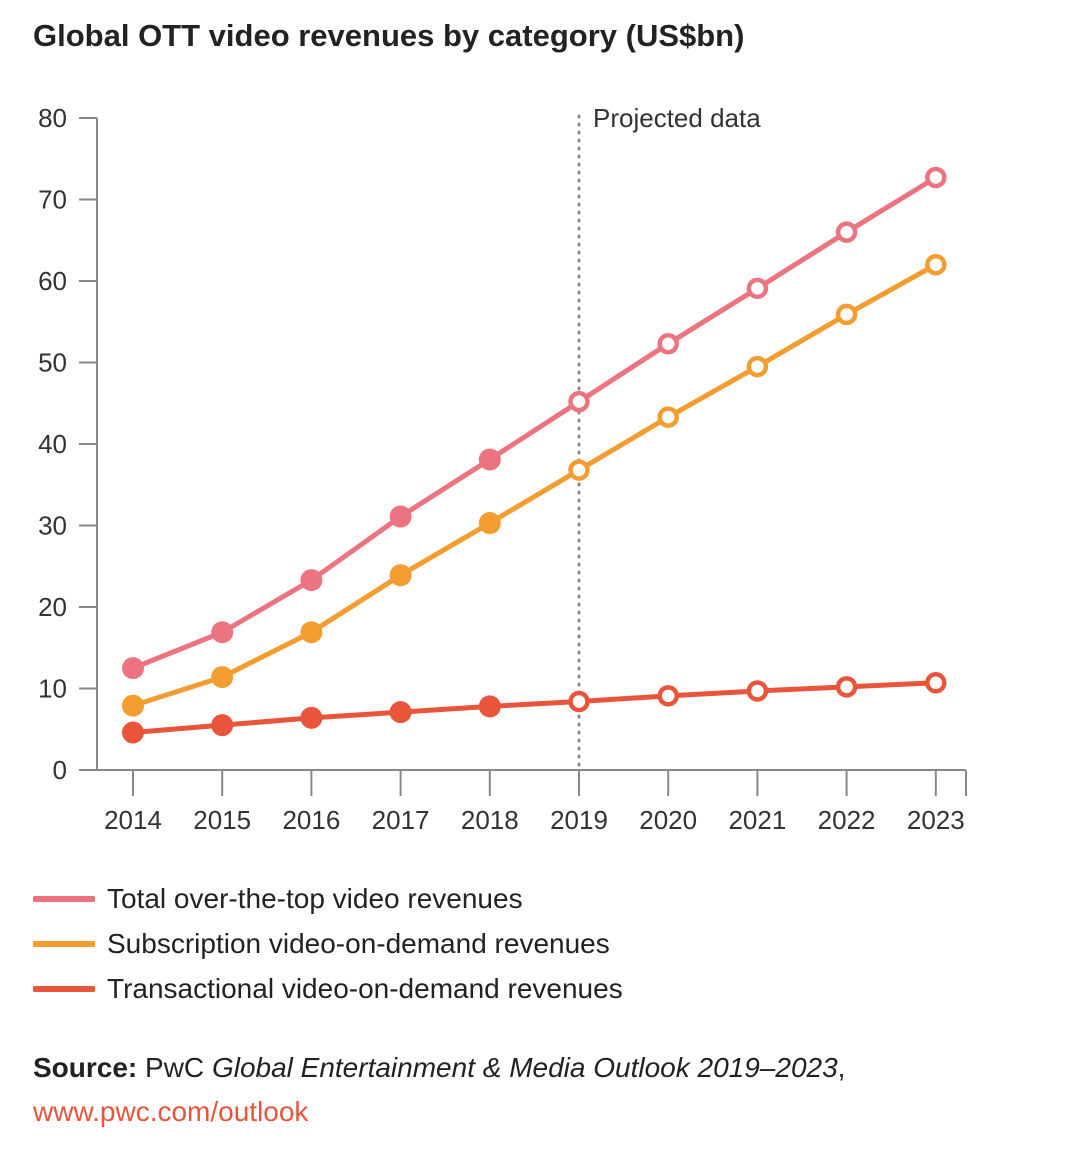  Describe the element at coordinates (52, 607) in the screenshot. I see `y-tick-label: 20` at that location.